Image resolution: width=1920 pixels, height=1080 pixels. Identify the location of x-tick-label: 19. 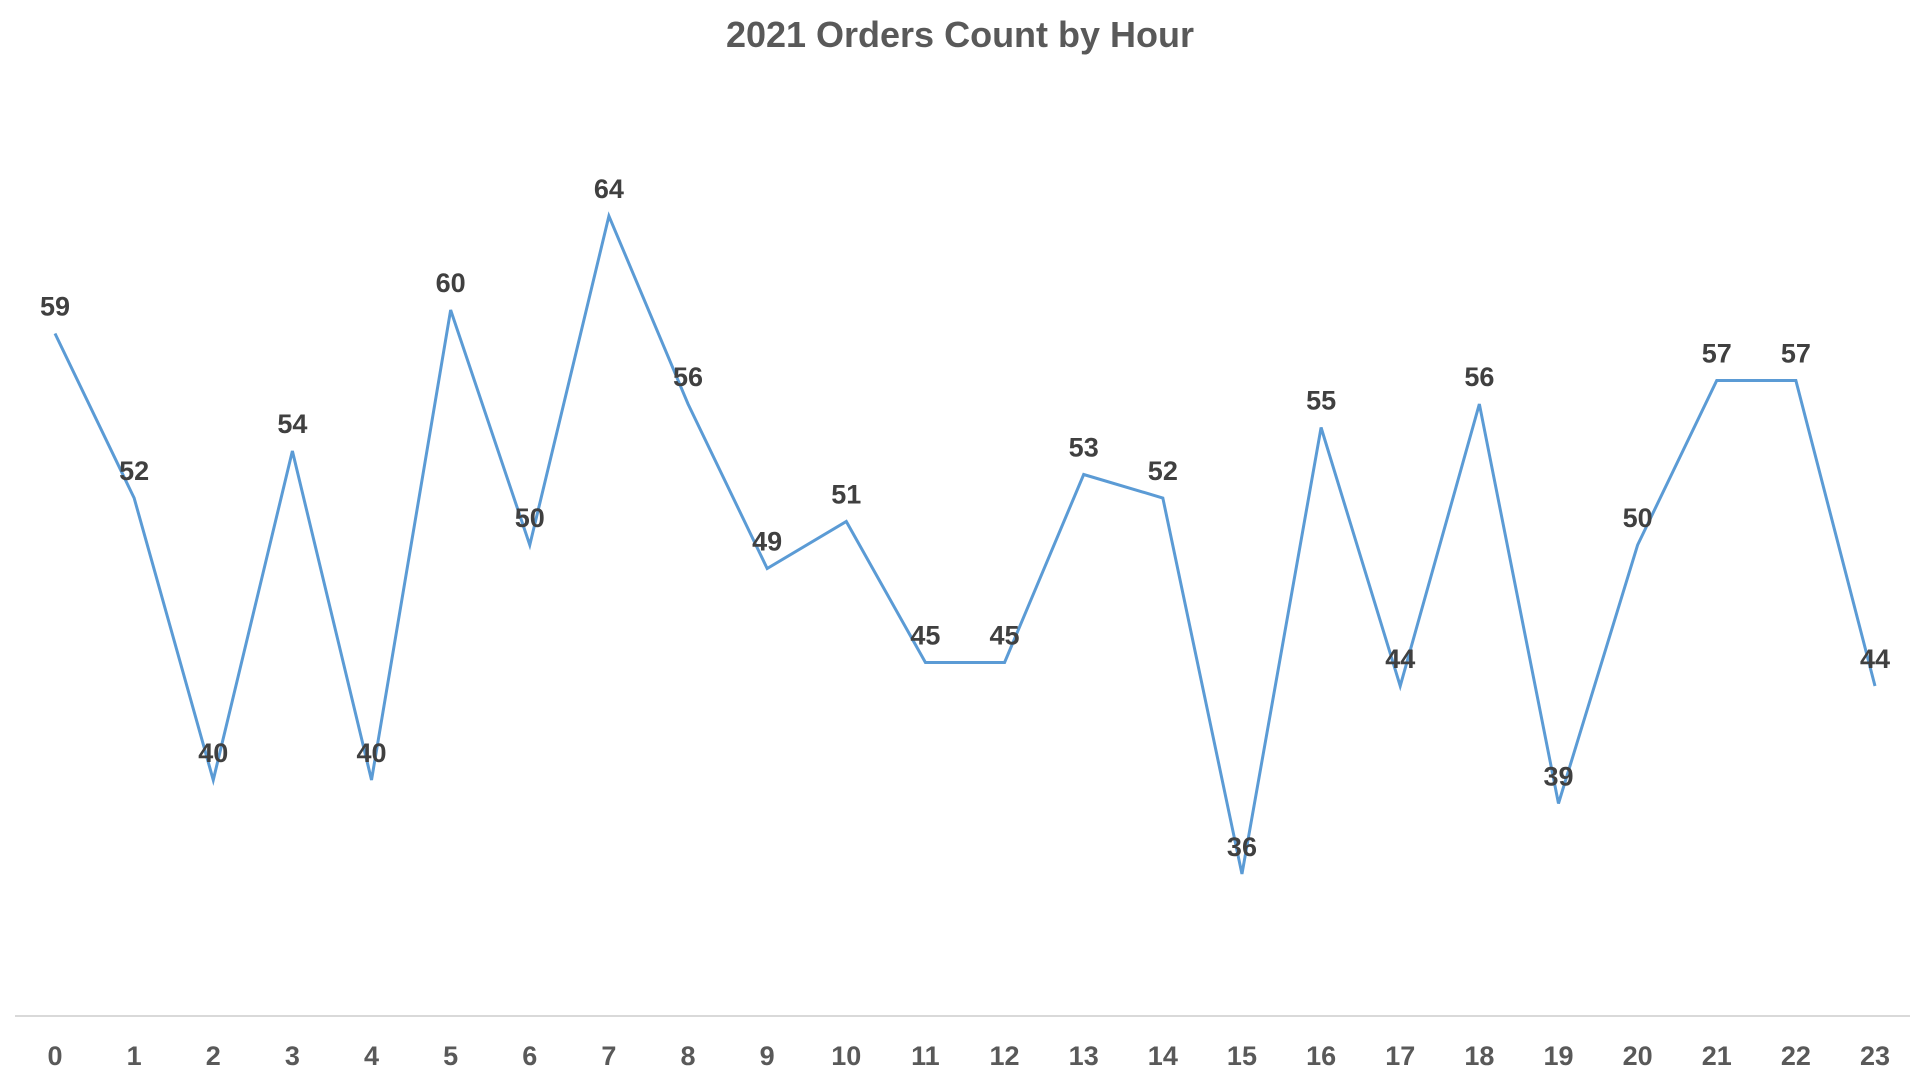
(1558, 1056).